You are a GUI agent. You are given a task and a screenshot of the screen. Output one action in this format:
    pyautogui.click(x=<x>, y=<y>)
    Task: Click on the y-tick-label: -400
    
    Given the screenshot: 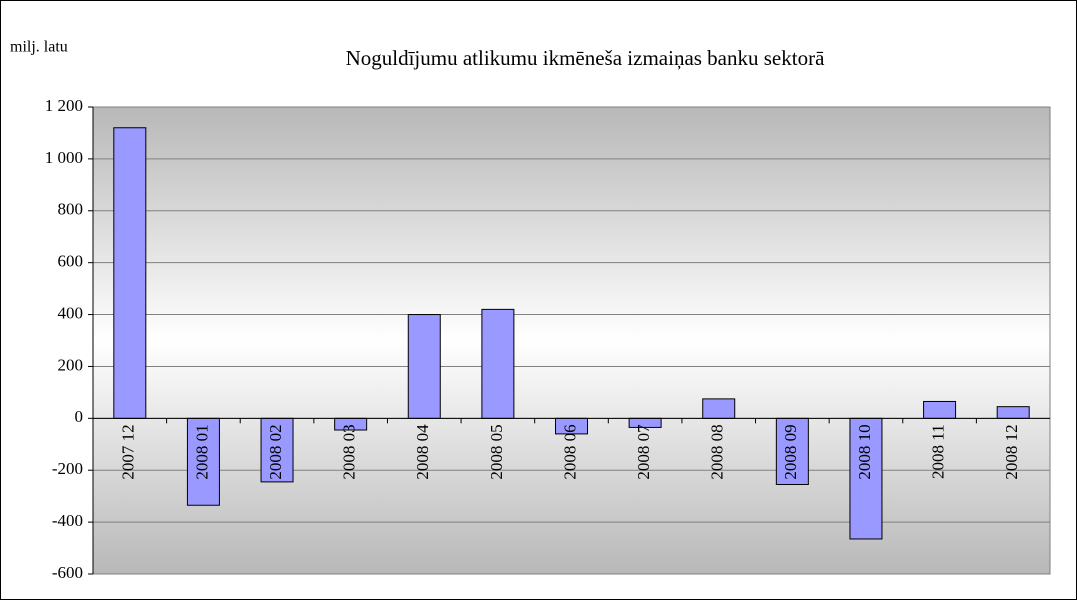 What is the action you would take?
    pyautogui.click(x=67, y=520)
    